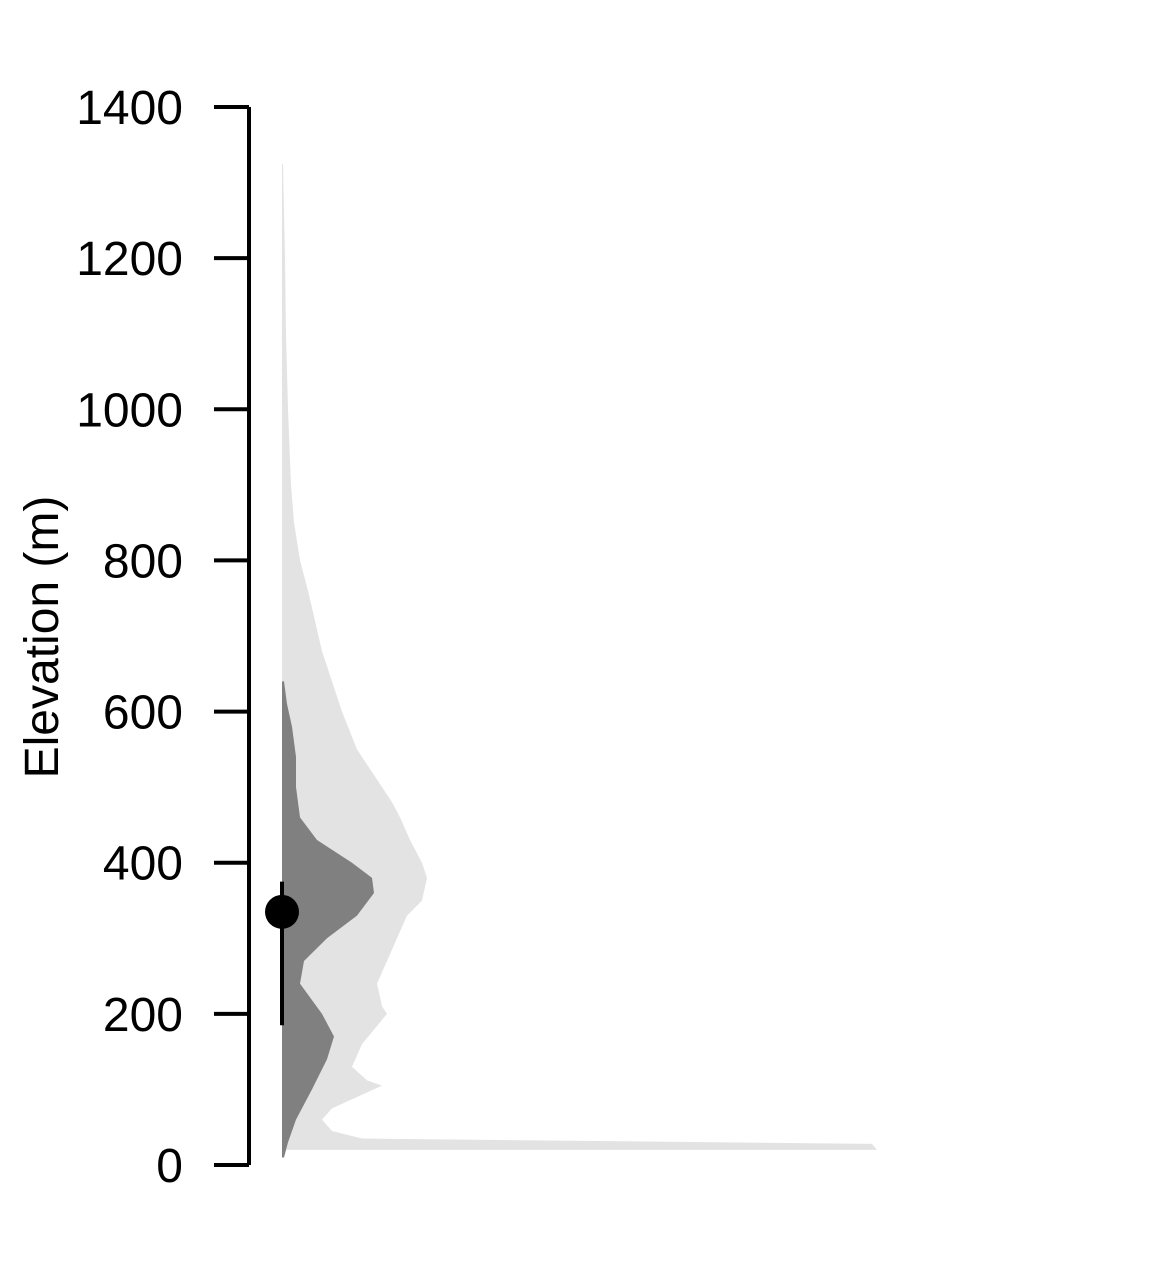 The height and width of the screenshot is (1275, 1175). I want to click on y-tick-label: 0, so click(169, 1166).